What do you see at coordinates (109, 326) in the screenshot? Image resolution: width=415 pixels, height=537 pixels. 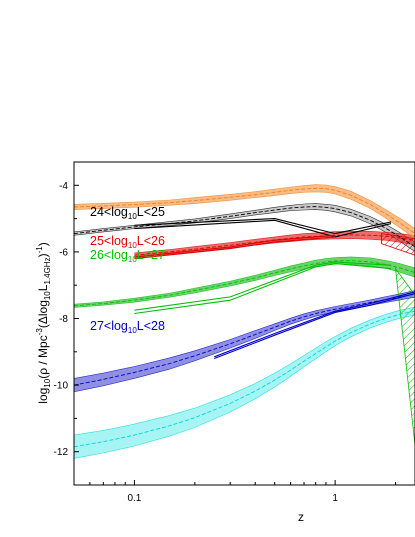 I see `bin-label-part: 27<log` at bounding box center [109, 326].